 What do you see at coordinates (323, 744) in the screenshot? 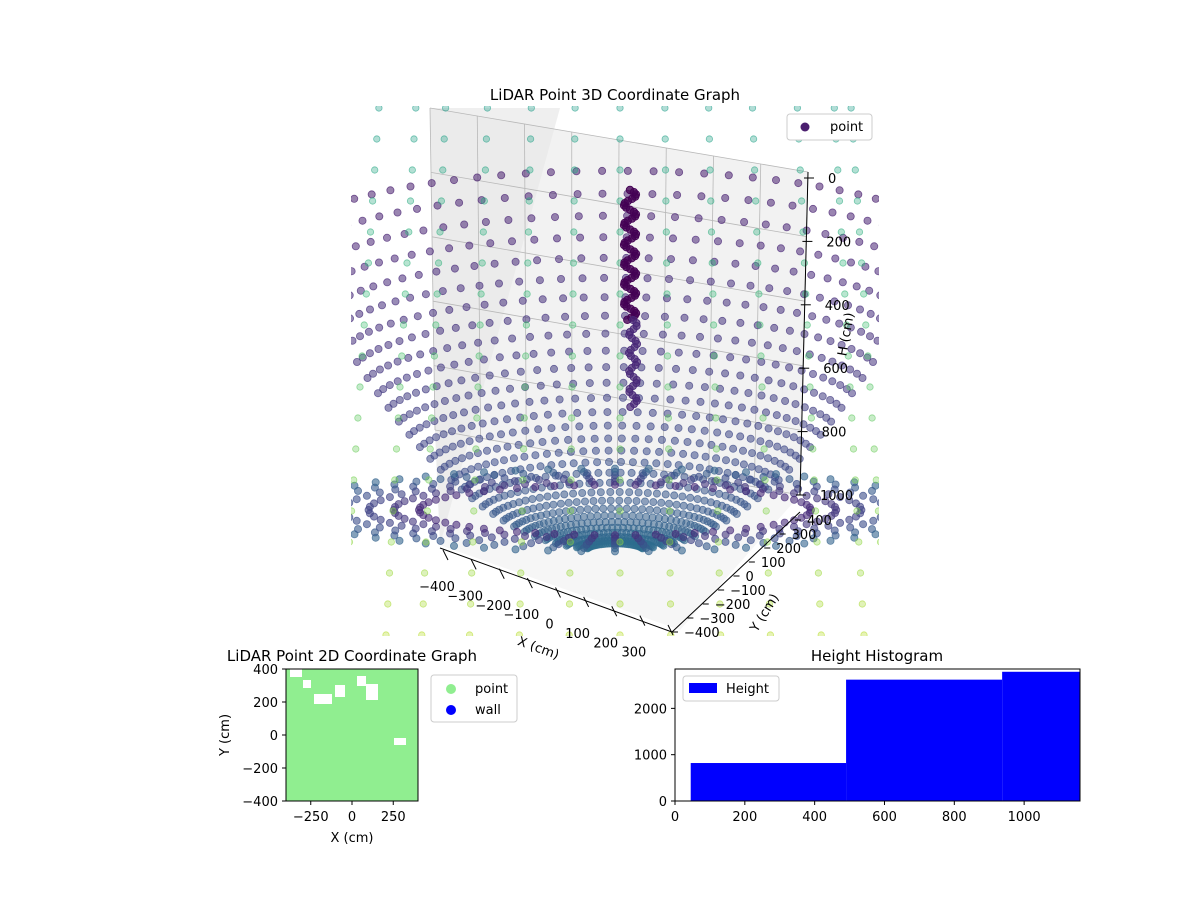
I see `chart-2d-ticks: −250 0 250 −400 −200 0 200 400` at bounding box center [323, 744].